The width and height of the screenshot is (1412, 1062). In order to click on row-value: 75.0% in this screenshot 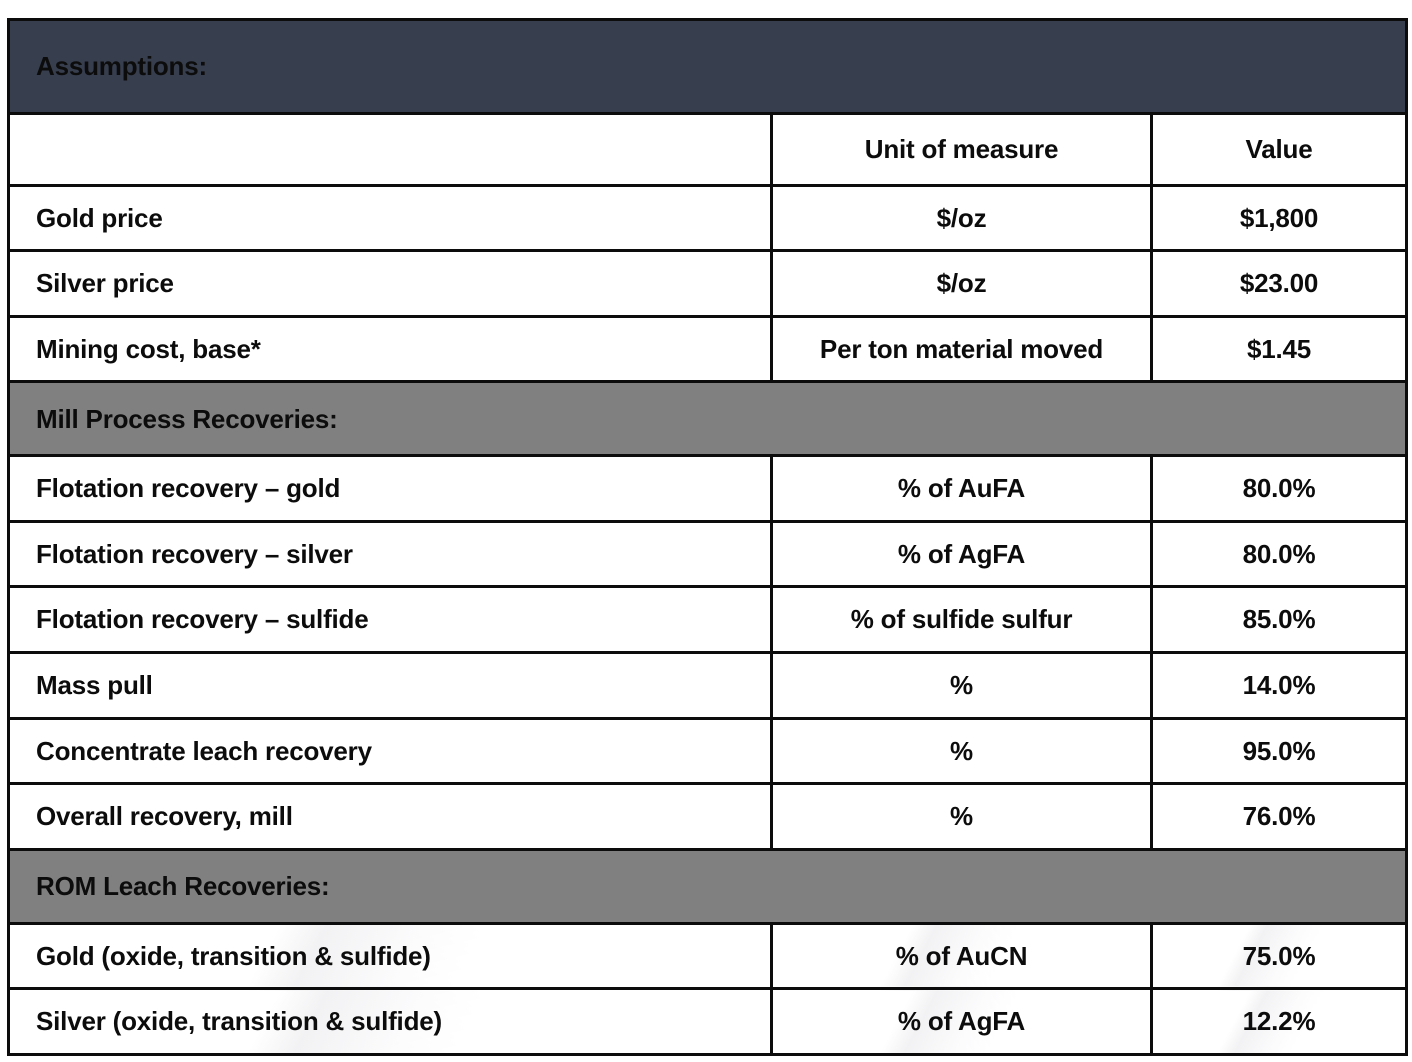, I will do `click(1279, 956)`.